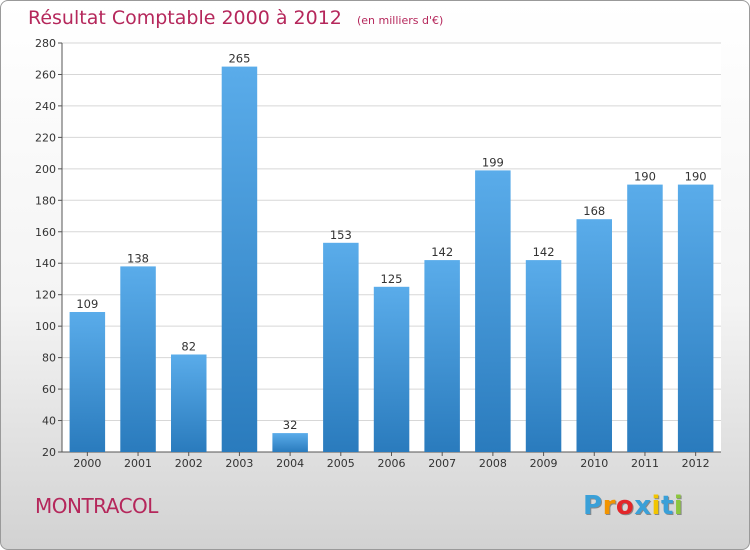  I want to click on x-tick-label: 2002, so click(189, 463).